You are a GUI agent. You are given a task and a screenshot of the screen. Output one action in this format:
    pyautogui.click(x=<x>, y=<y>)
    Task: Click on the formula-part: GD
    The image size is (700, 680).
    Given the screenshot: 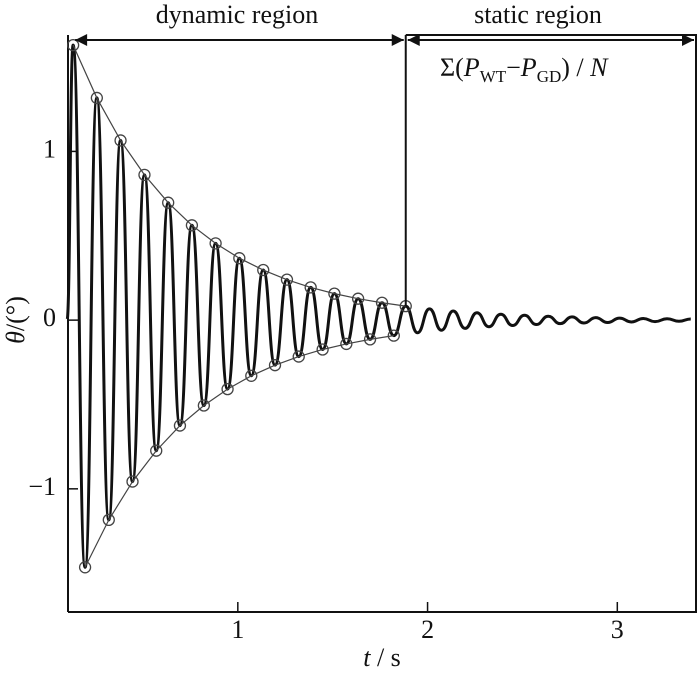 What is the action you would take?
    pyautogui.click(x=549, y=76)
    